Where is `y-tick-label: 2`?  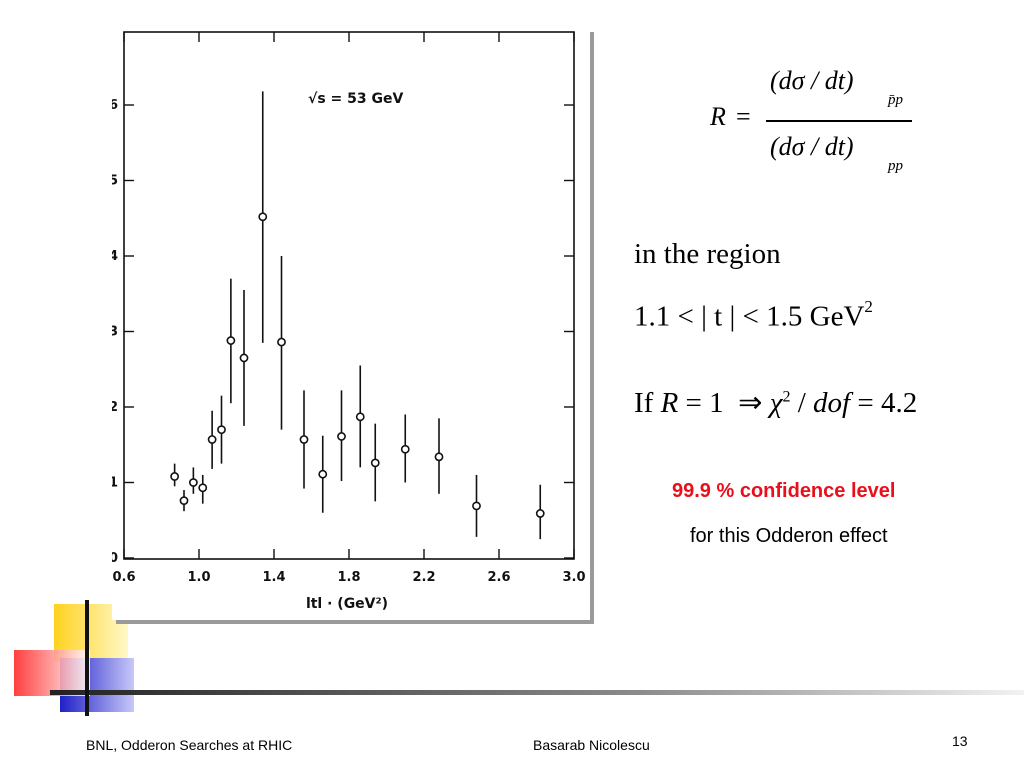 y-tick-label: 2 is located at coordinates (115, 407).